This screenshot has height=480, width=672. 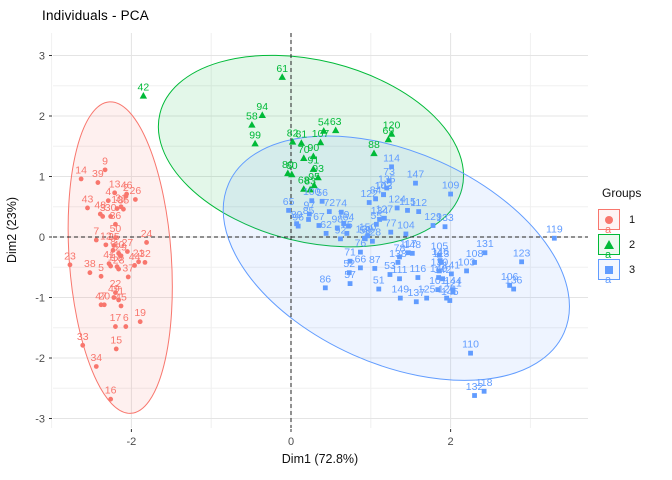 I want to click on point-label: 70, so click(x=304, y=150).